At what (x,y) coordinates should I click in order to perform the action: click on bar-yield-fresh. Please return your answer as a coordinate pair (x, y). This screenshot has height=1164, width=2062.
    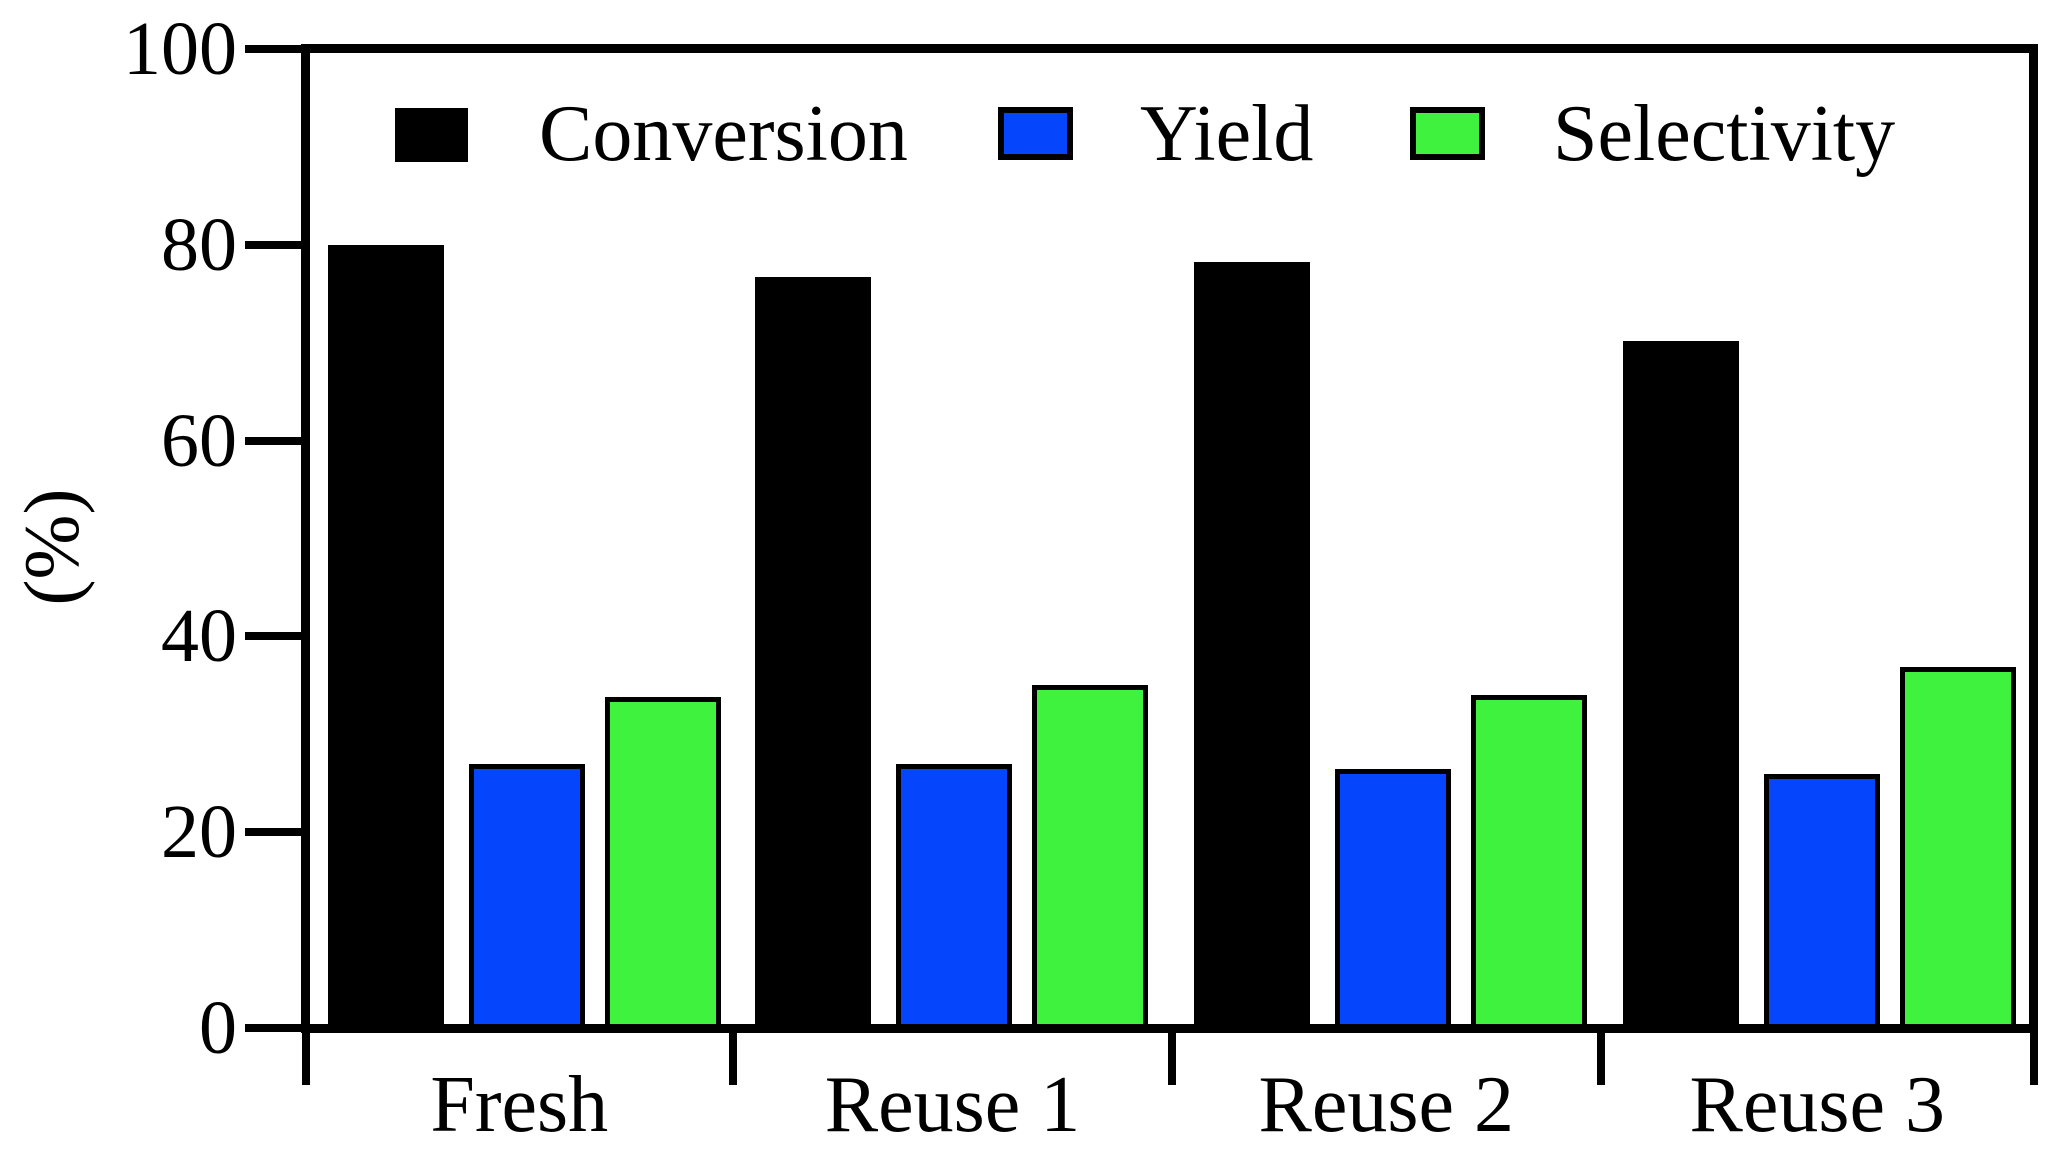
    Looking at the image, I should click on (526, 897).